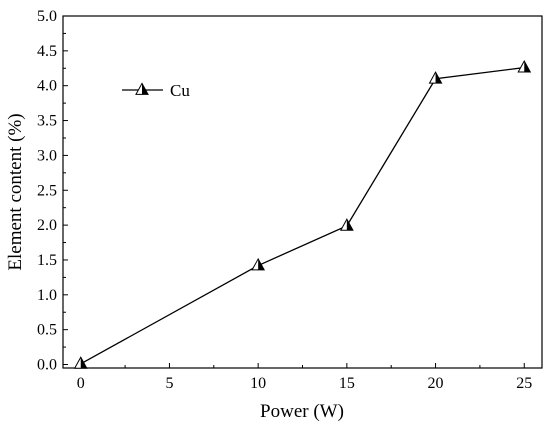 This screenshot has width=550, height=431. Describe the element at coordinates (47, 121) in the screenshot. I see `y-tick-label: 3.5` at that location.